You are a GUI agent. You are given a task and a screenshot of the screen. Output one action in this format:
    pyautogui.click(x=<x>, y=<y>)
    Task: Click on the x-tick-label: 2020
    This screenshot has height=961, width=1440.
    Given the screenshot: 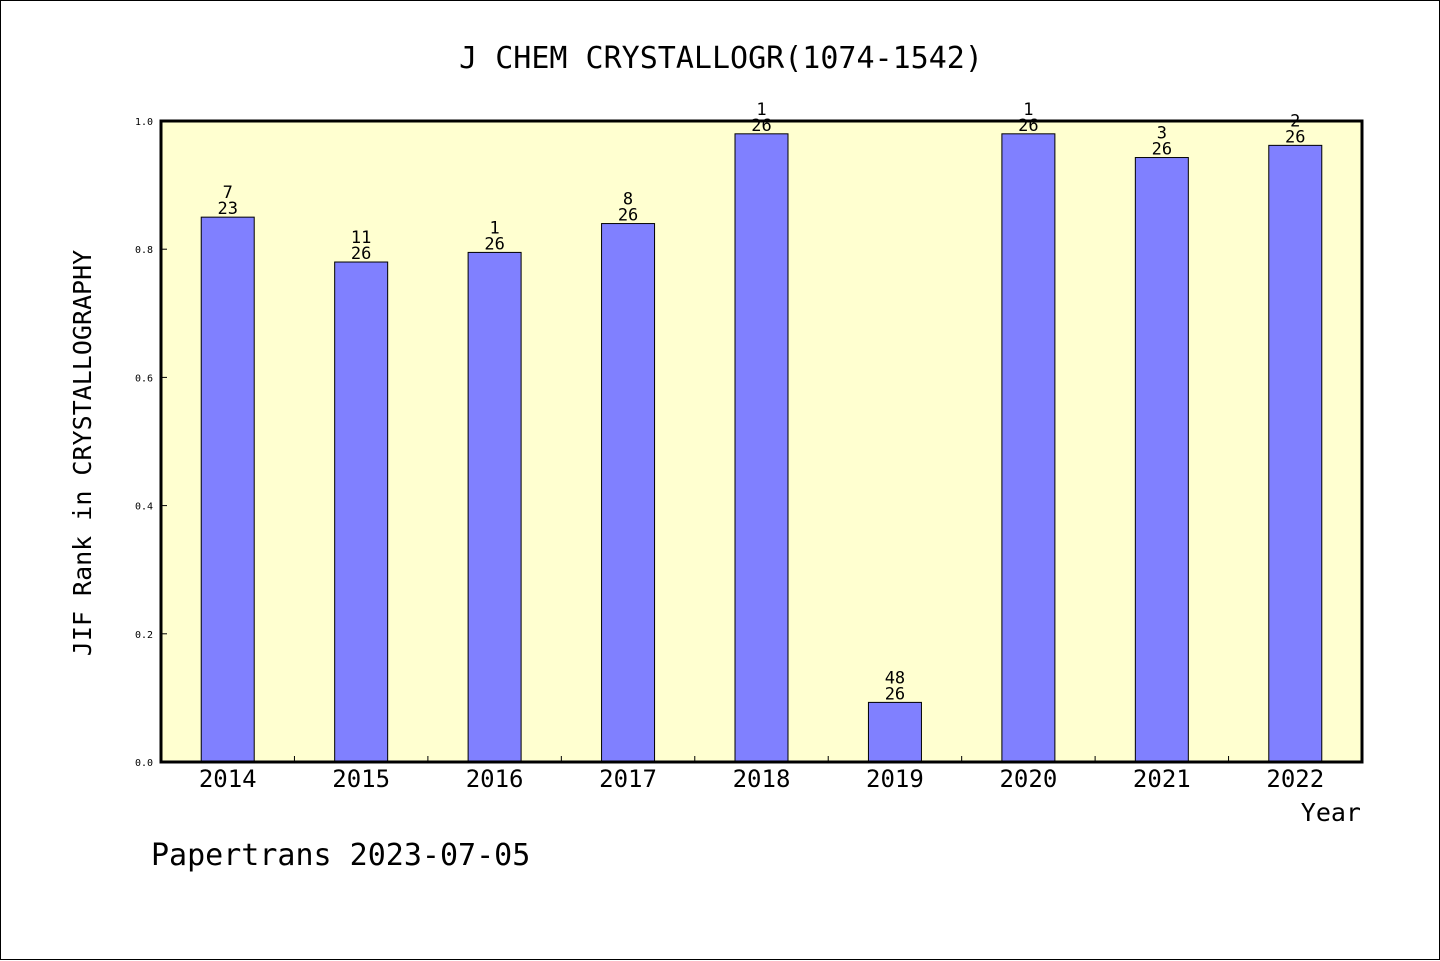 What is the action you would take?
    pyautogui.click(x=1028, y=779)
    